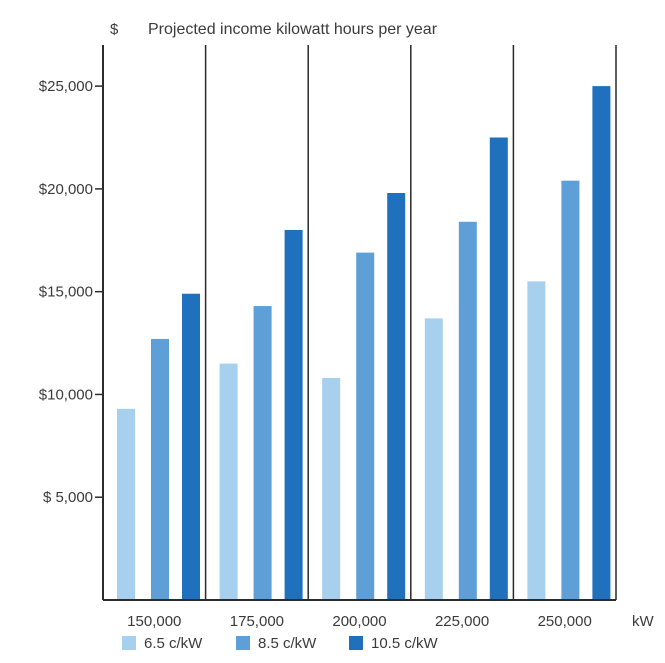 Image resolution: width=665 pixels, height=663 pixels. I want to click on x-category-label: 200,000, so click(359, 621).